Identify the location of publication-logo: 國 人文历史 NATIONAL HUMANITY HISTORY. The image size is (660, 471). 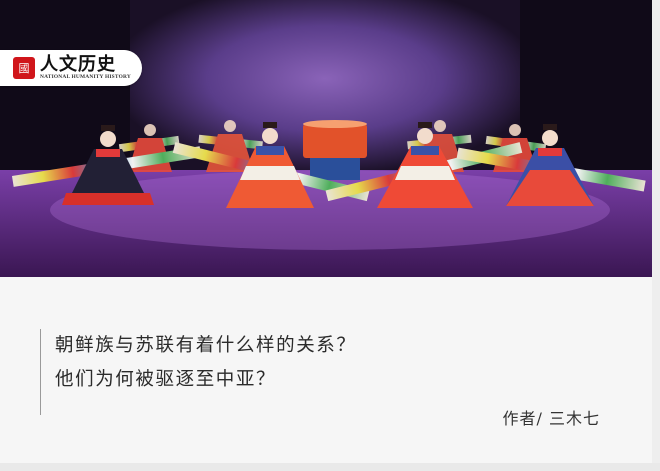
(71, 68).